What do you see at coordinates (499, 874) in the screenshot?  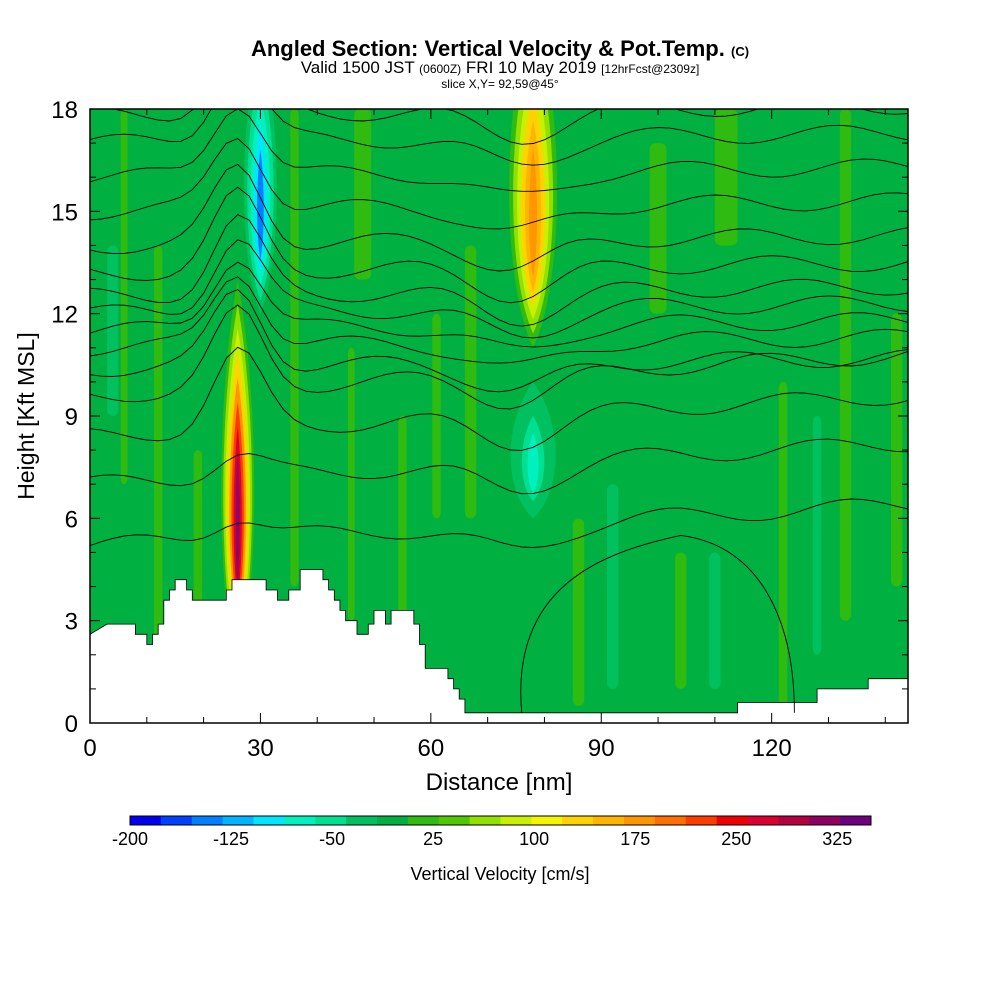 I see `colorbar-label: Vertical Velocity [cm/s]` at bounding box center [499, 874].